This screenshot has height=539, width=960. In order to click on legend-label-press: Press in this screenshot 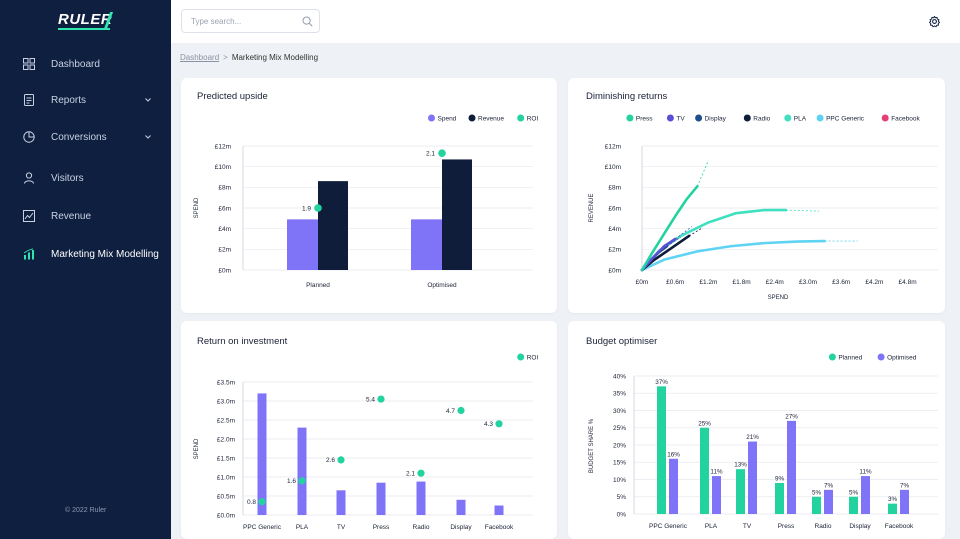, I will do `click(644, 119)`.